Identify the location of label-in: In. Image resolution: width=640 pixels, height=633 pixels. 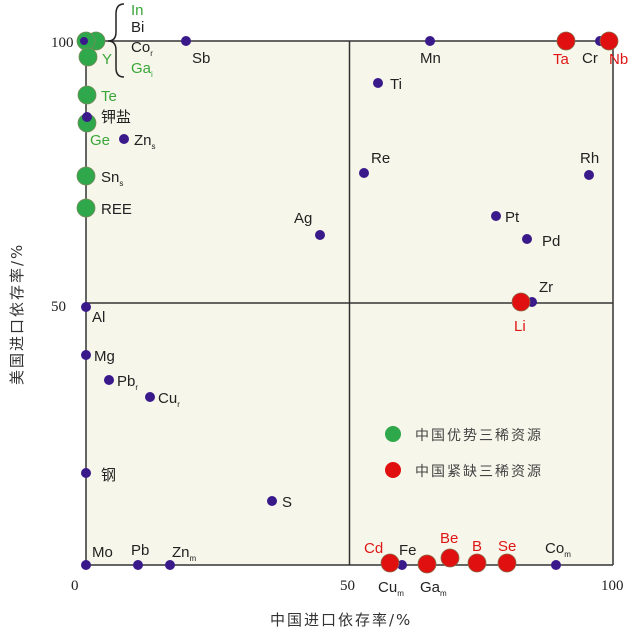
(137, 10).